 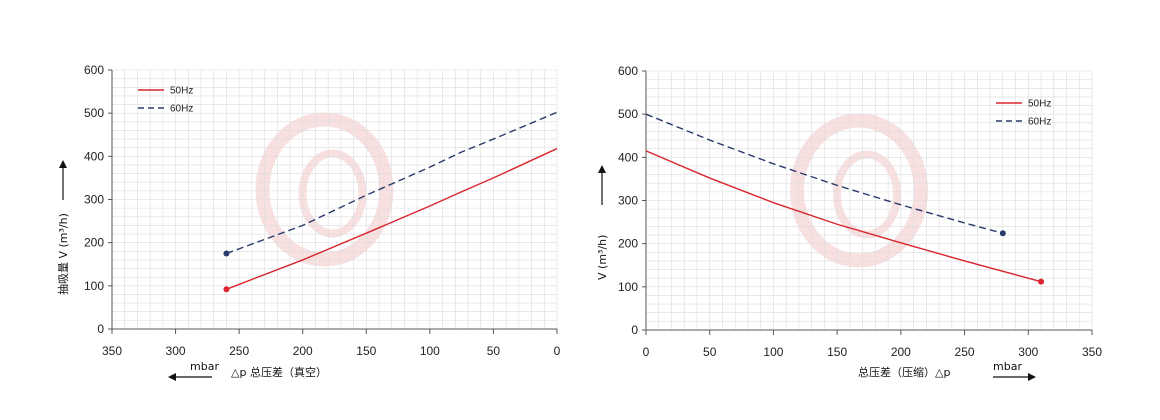 What do you see at coordinates (602, 257) in the screenshot?
I see `y-axis-label: V (m³/h)` at bounding box center [602, 257].